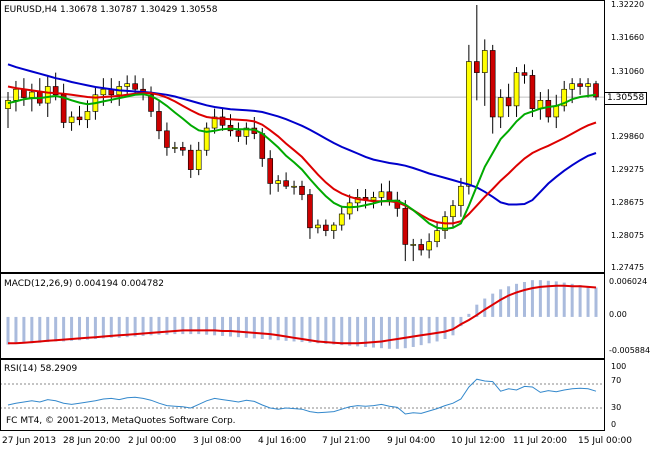  What do you see at coordinates (616, 407) in the screenshot?
I see `rsi-axis-label: 30` at bounding box center [616, 407].